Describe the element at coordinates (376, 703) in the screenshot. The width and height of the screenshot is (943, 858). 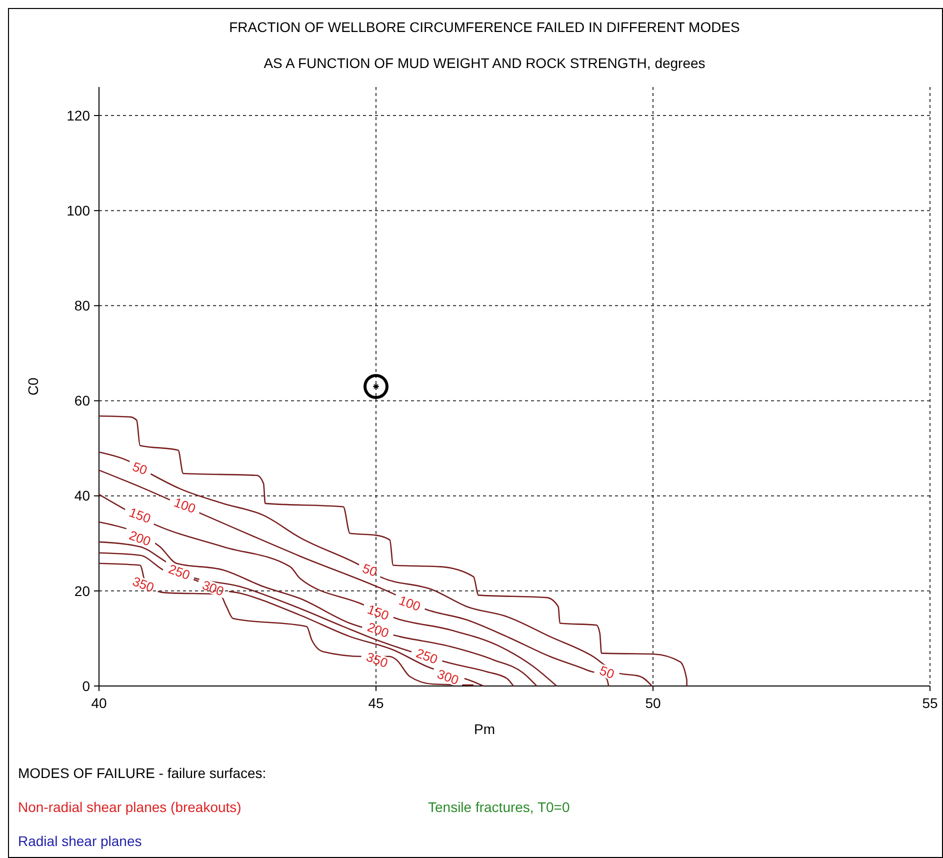
I see `x-tick-label: 45` at that location.